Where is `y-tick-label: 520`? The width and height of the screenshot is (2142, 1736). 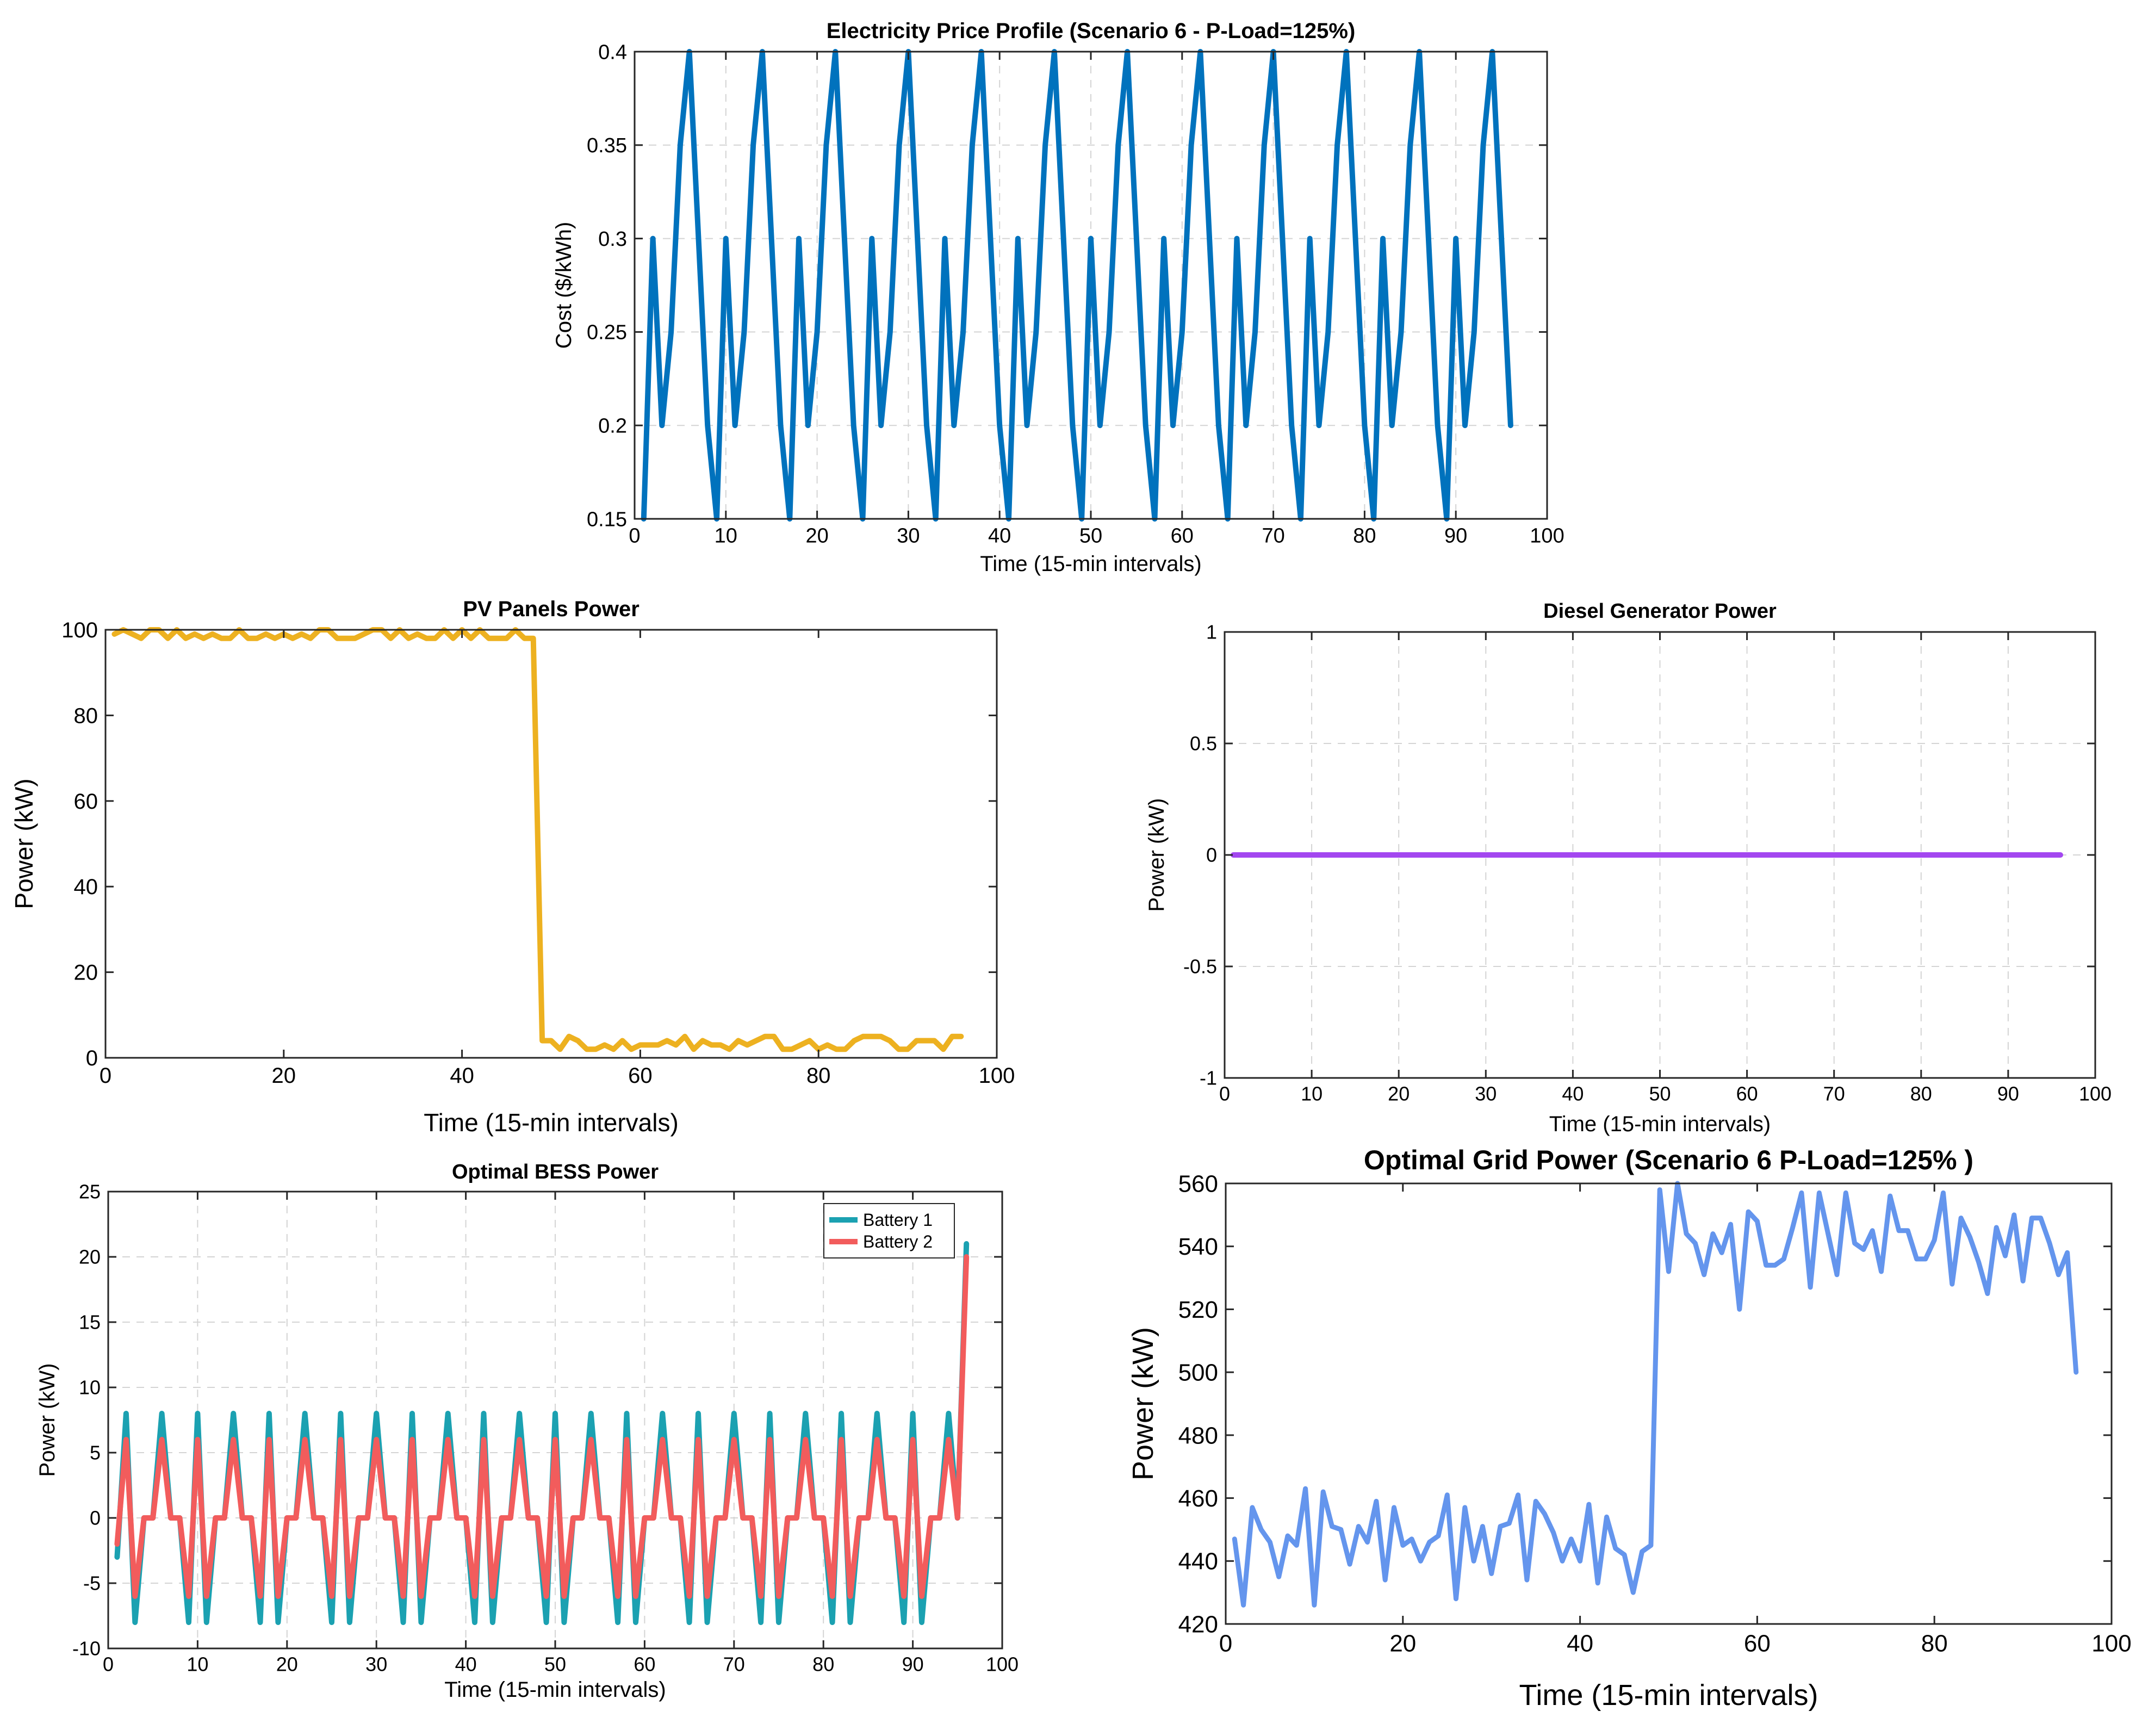
y-tick-label: 520 is located at coordinates (1198, 1310).